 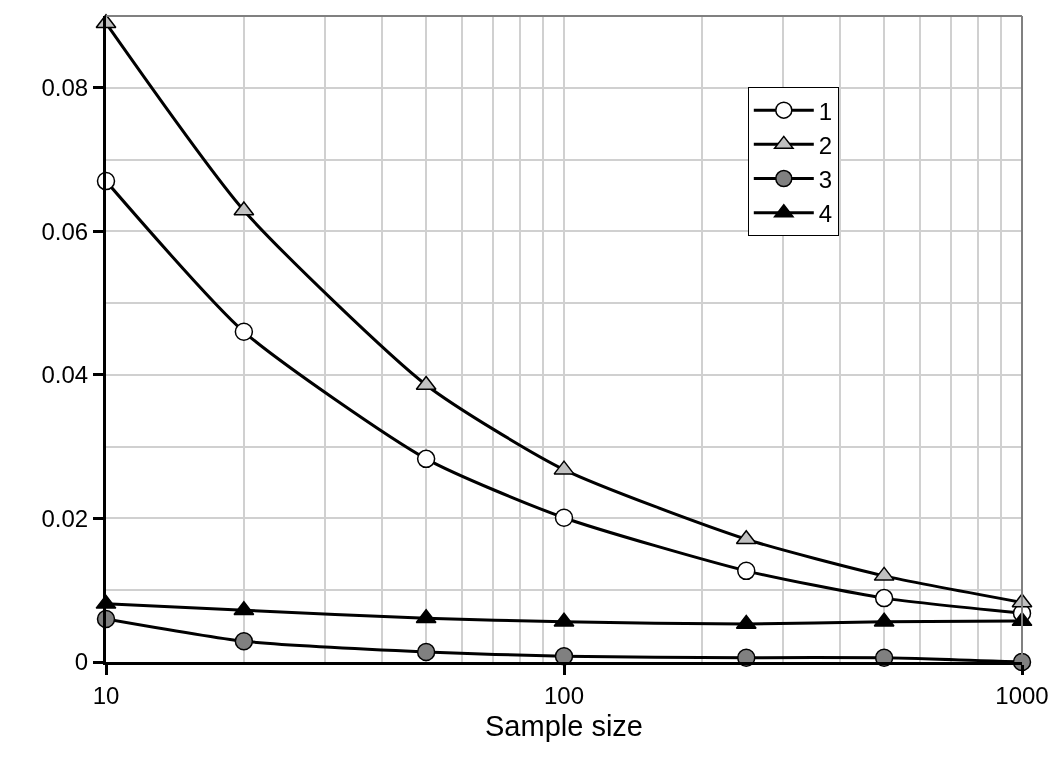 What do you see at coordinates (564, 725) in the screenshot?
I see `x-axis-title: Sample size` at bounding box center [564, 725].